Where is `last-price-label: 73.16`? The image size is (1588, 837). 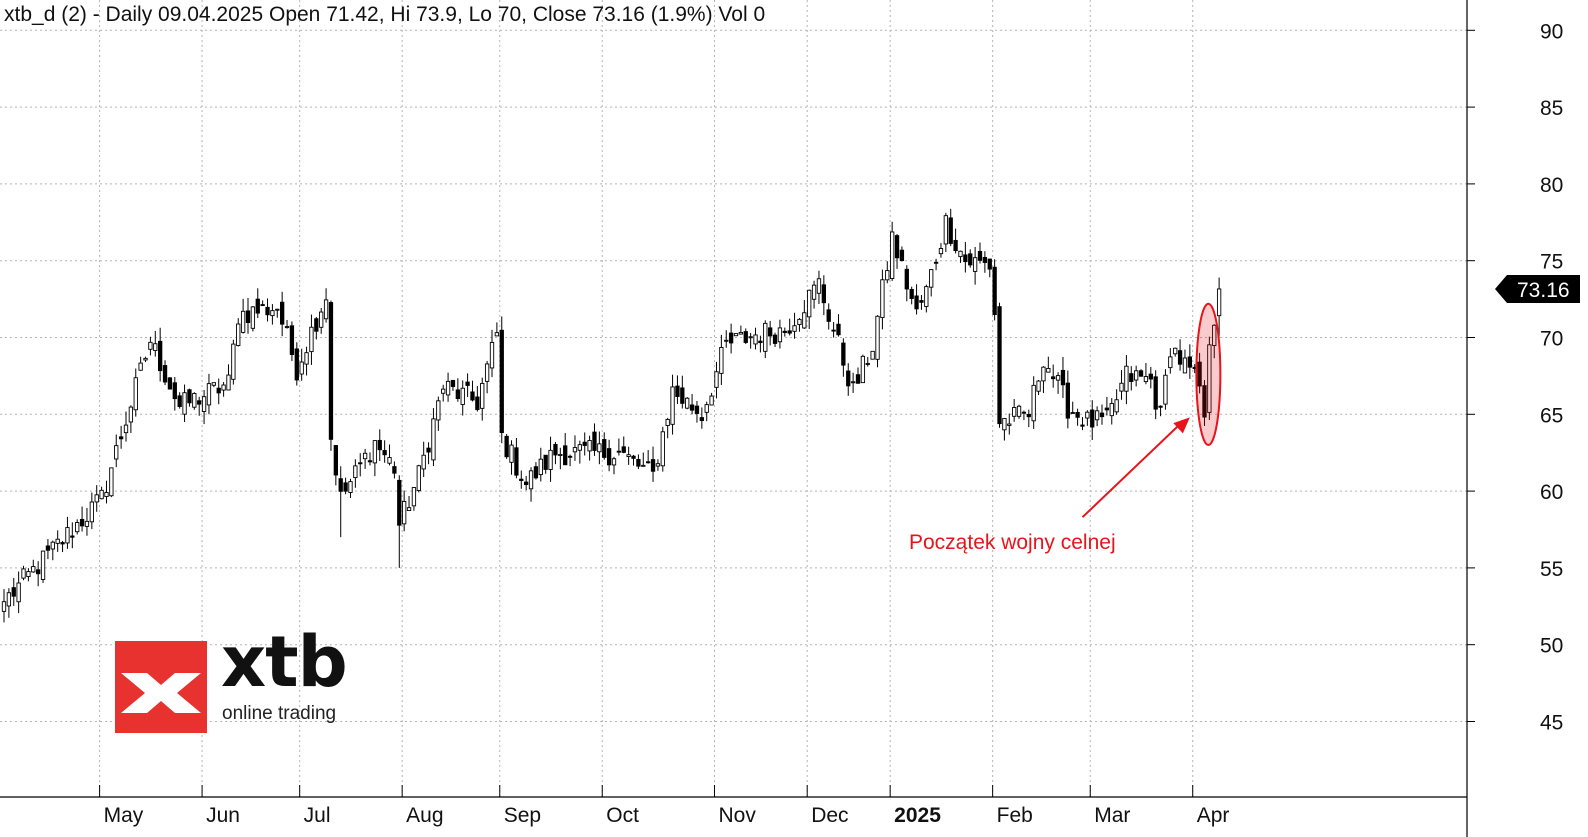 last-price-label: 73.16 is located at coordinates (1543, 290).